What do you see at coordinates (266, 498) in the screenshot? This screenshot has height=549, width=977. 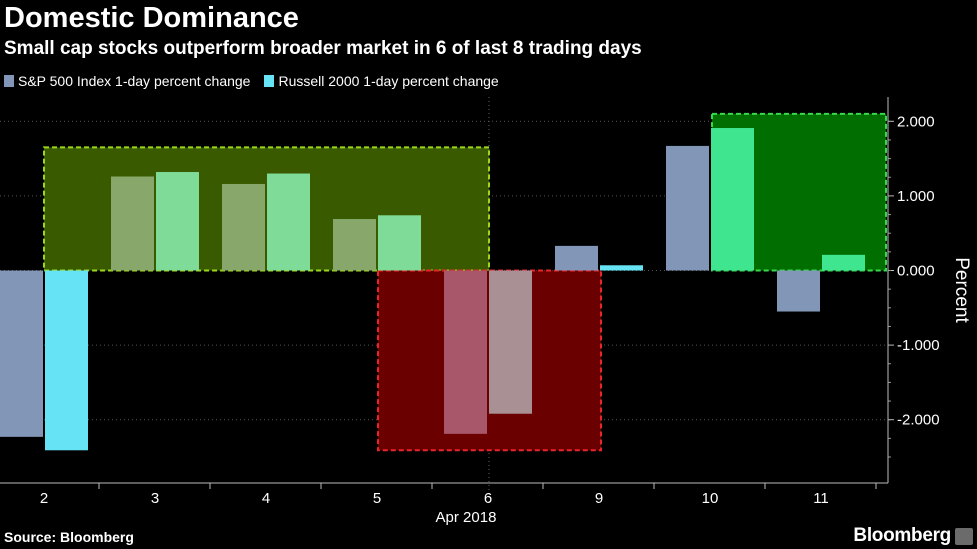 I see `x-tick-label: 4` at bounding box center [266, 498].